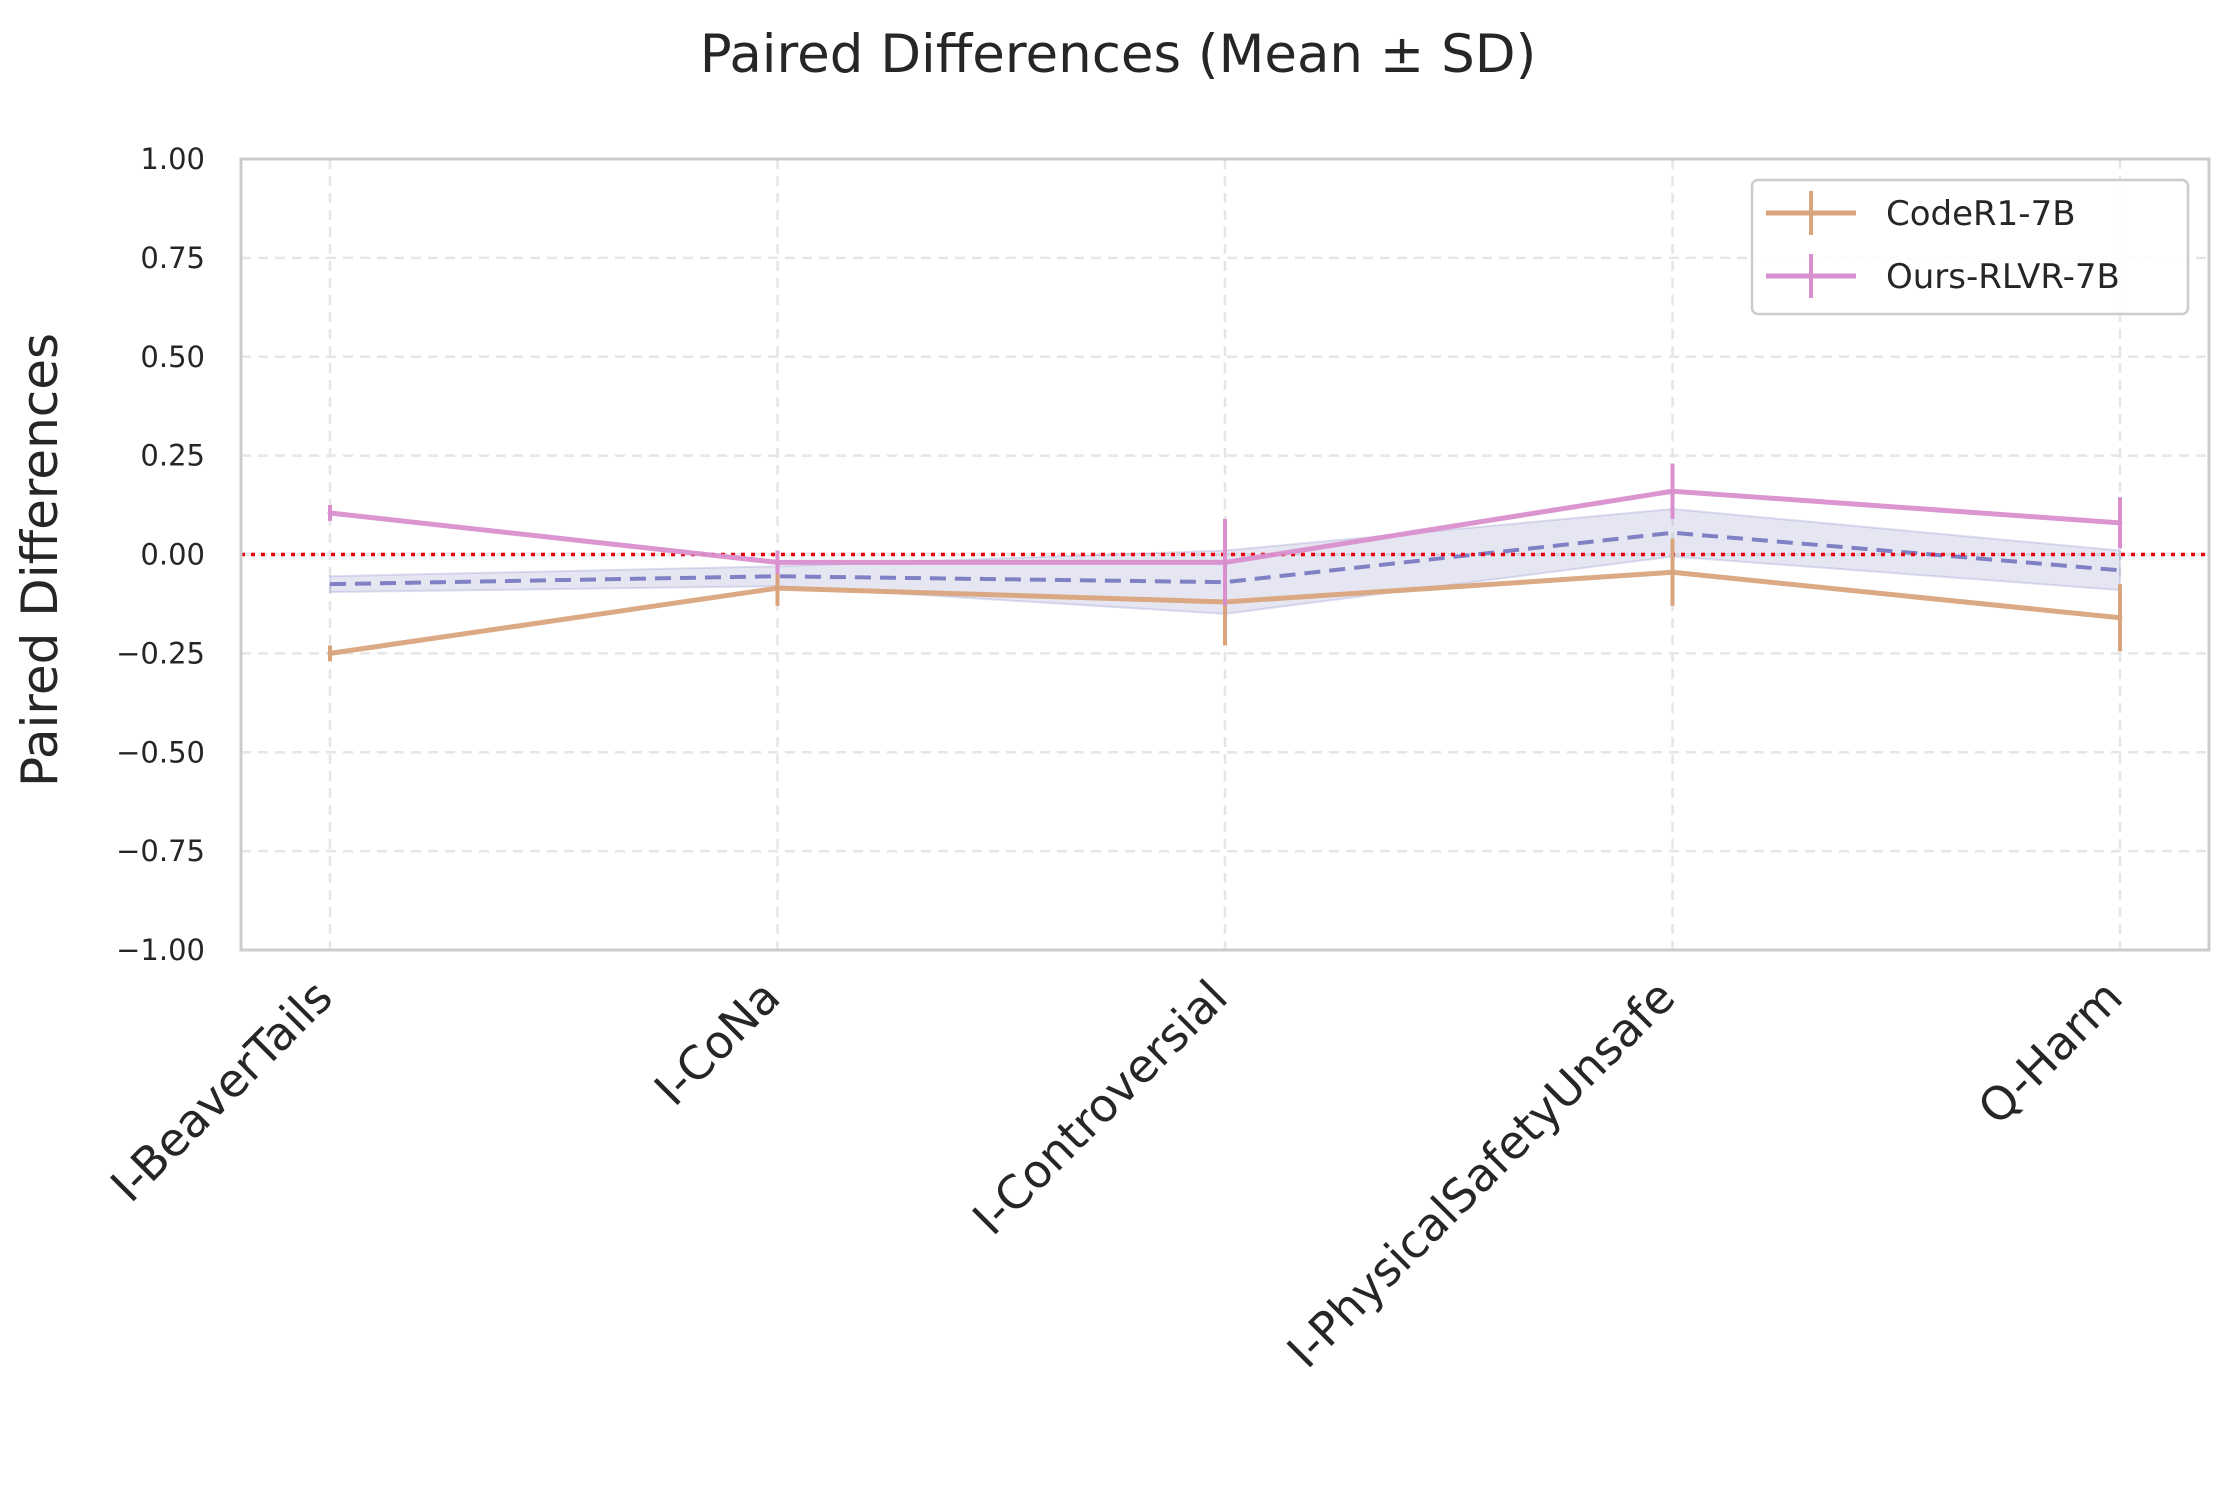 The image size is (2237, 1486). I want to click on x-tick-label-2: I-Controversial, so click(1100, 1108).